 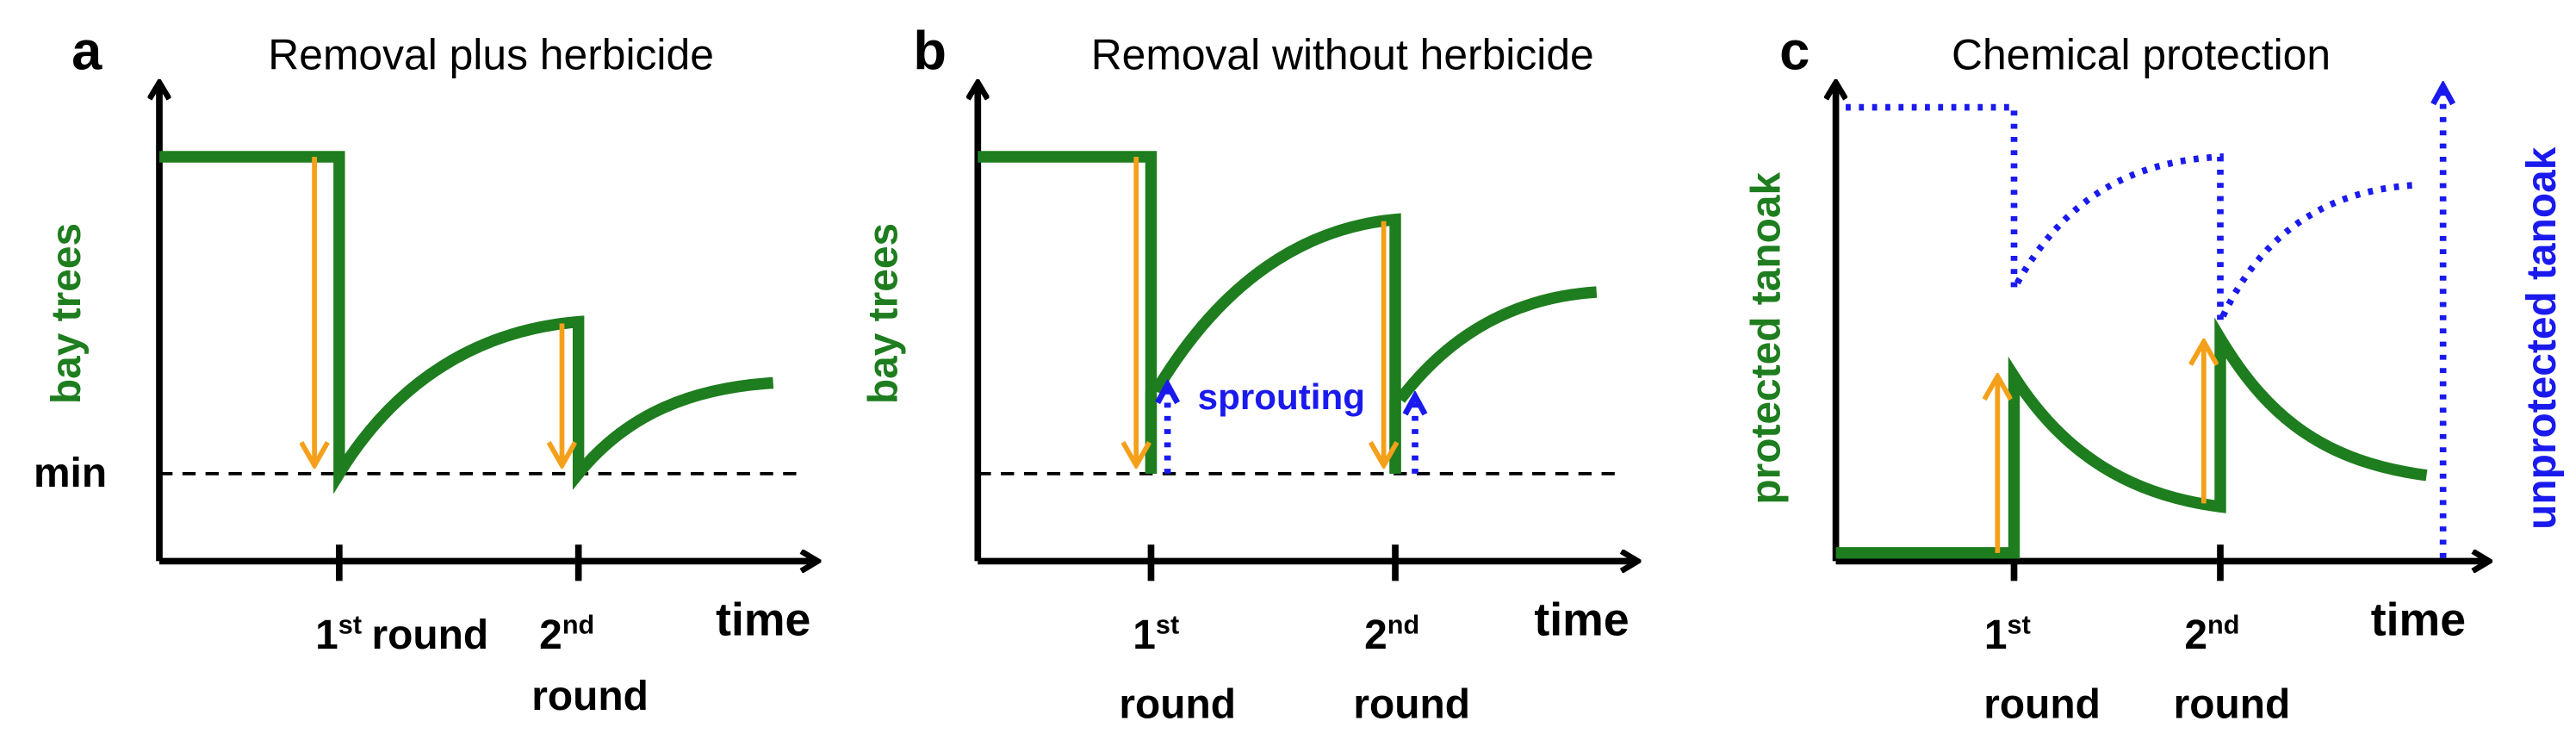 I want to click on annotation: sprouting, so click(x=1281, y=396).